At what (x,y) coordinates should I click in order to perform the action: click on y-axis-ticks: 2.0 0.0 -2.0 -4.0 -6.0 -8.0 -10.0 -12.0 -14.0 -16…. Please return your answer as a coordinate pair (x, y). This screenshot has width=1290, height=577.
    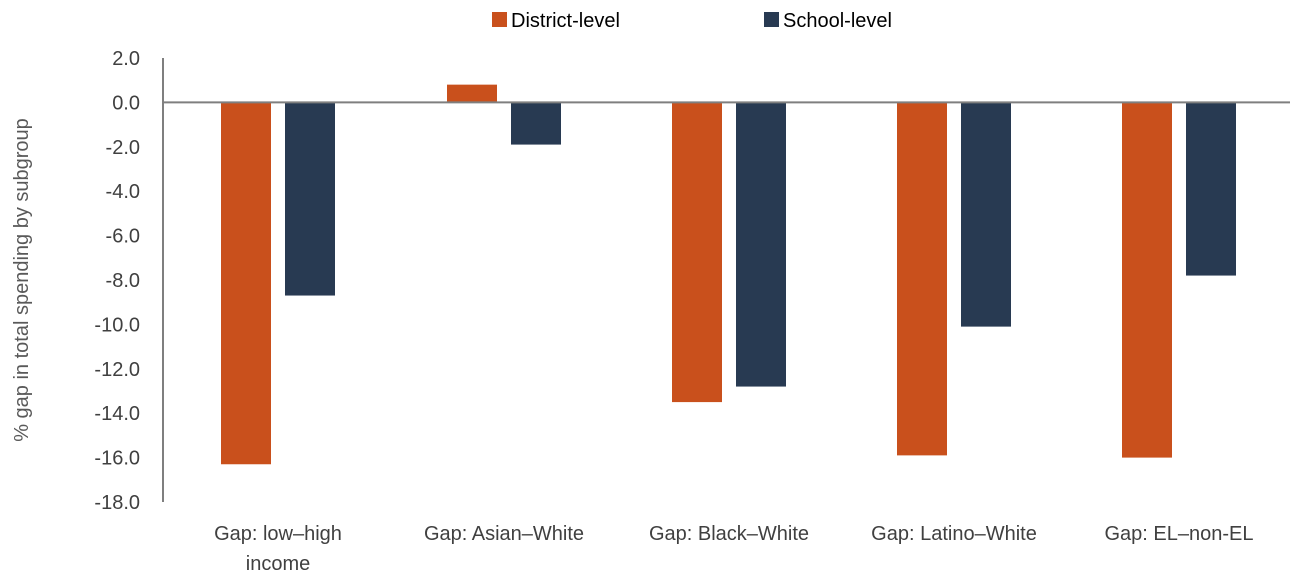
    Looking at the image, I should click on (117, 281).